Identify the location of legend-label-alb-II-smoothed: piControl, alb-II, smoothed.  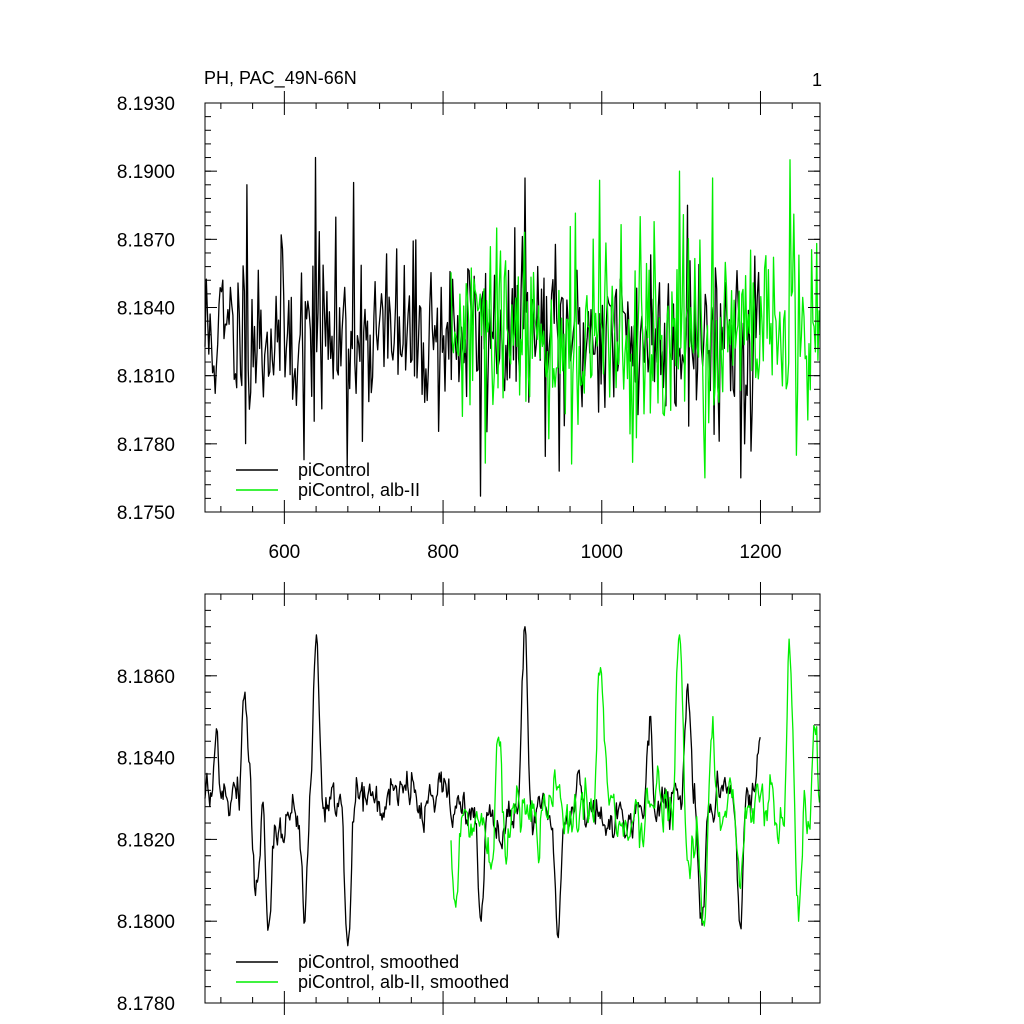
(403, 982).